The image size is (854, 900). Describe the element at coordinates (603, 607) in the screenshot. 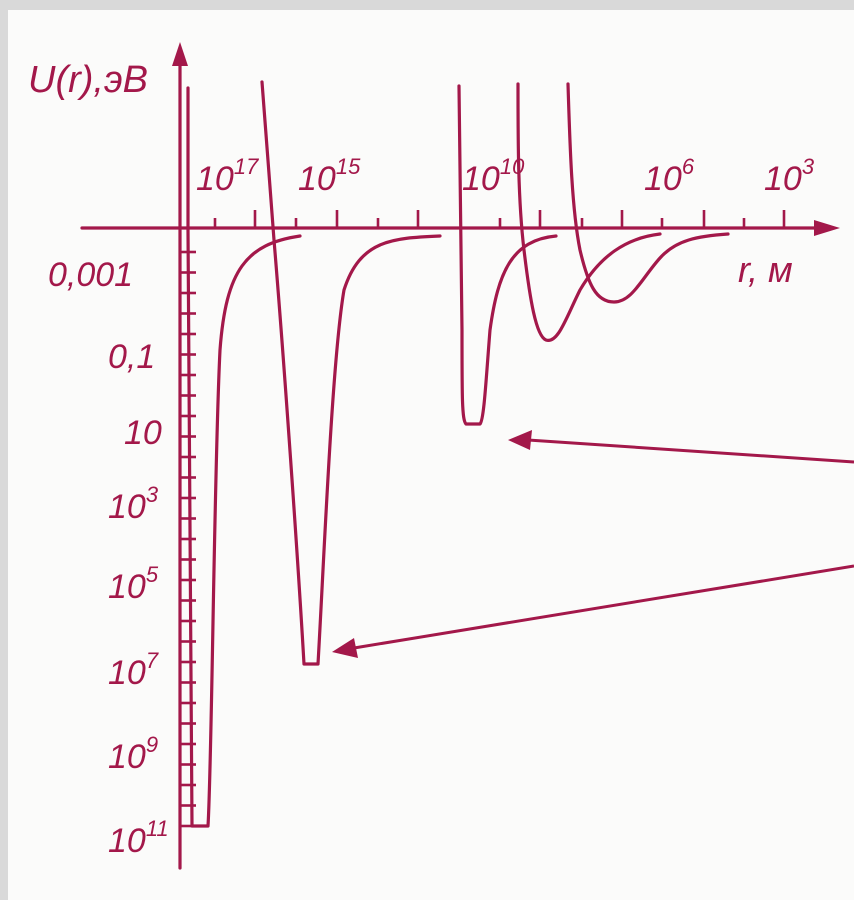

I see `arrow-line-lower` at that location.